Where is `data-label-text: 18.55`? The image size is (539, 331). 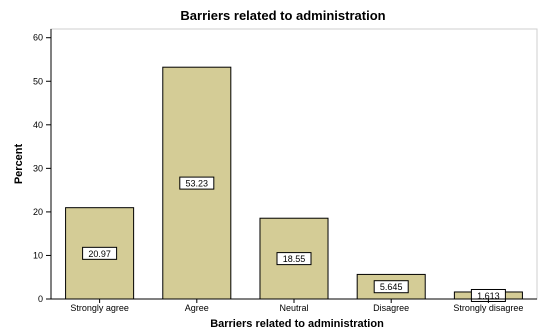 data-label-text: 18.55 is located at coordinates (294, 259).